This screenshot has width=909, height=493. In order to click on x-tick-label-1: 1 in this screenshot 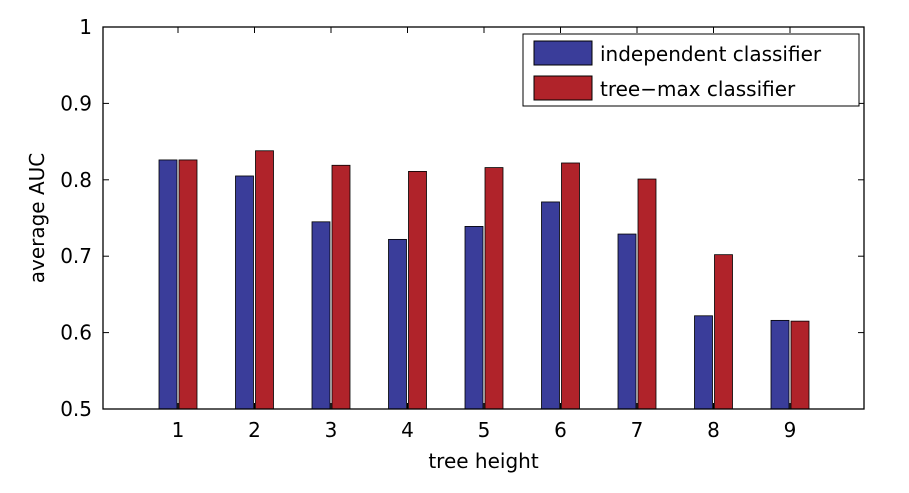, I will do `click(178, 430)`.